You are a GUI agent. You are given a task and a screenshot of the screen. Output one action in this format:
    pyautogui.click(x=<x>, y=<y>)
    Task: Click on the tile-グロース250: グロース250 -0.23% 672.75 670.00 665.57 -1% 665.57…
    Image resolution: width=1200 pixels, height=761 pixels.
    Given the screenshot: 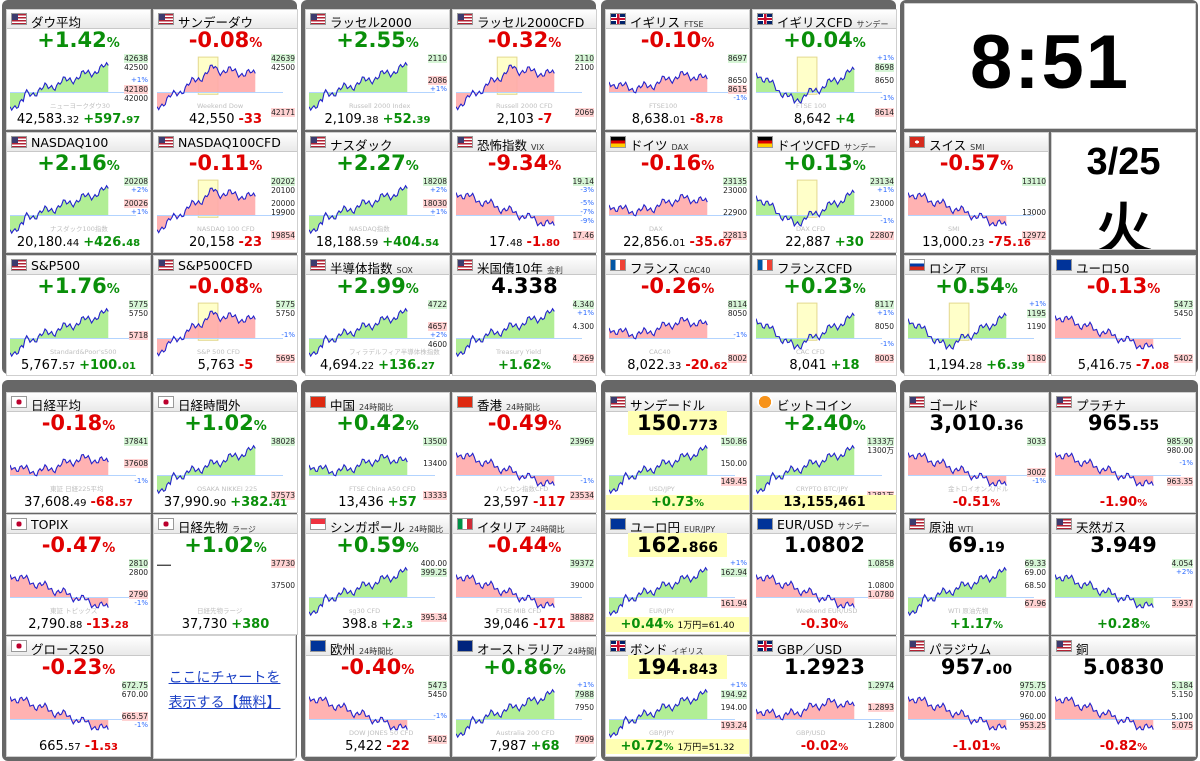 What is the action you would take?
    pyautogui.click(x=78, y=696)
    